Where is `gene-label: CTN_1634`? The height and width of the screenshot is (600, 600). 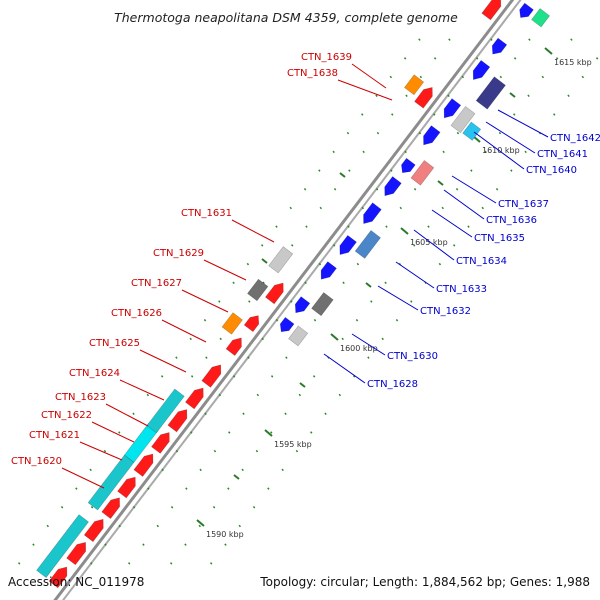
gene-label: CTN_1634 is located at coordinates (481, 261).